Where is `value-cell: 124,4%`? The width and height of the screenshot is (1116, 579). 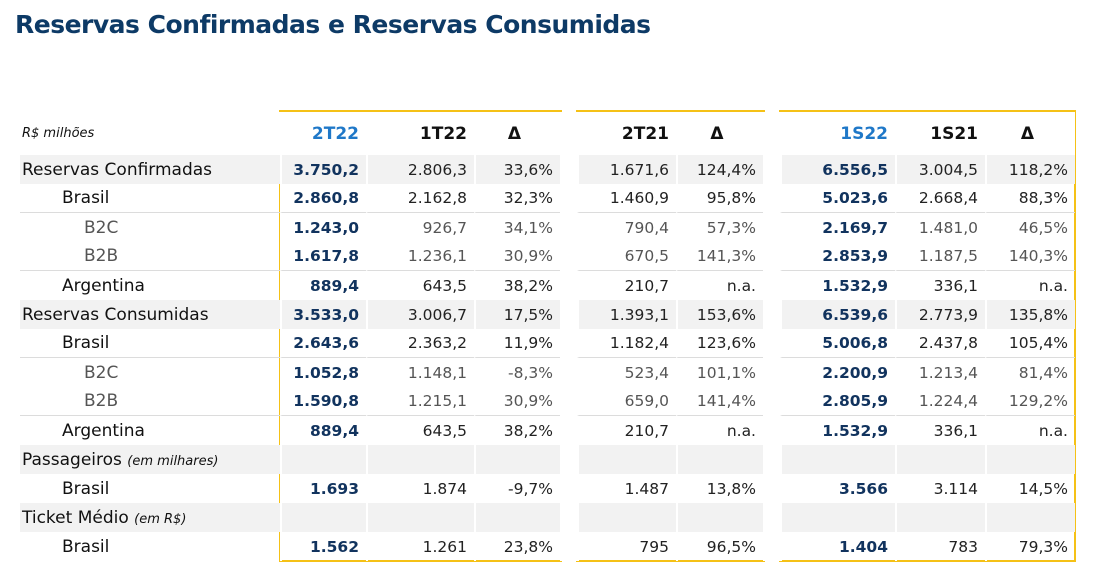 value-cell: 124,4% is located at coordinates (719, 169).